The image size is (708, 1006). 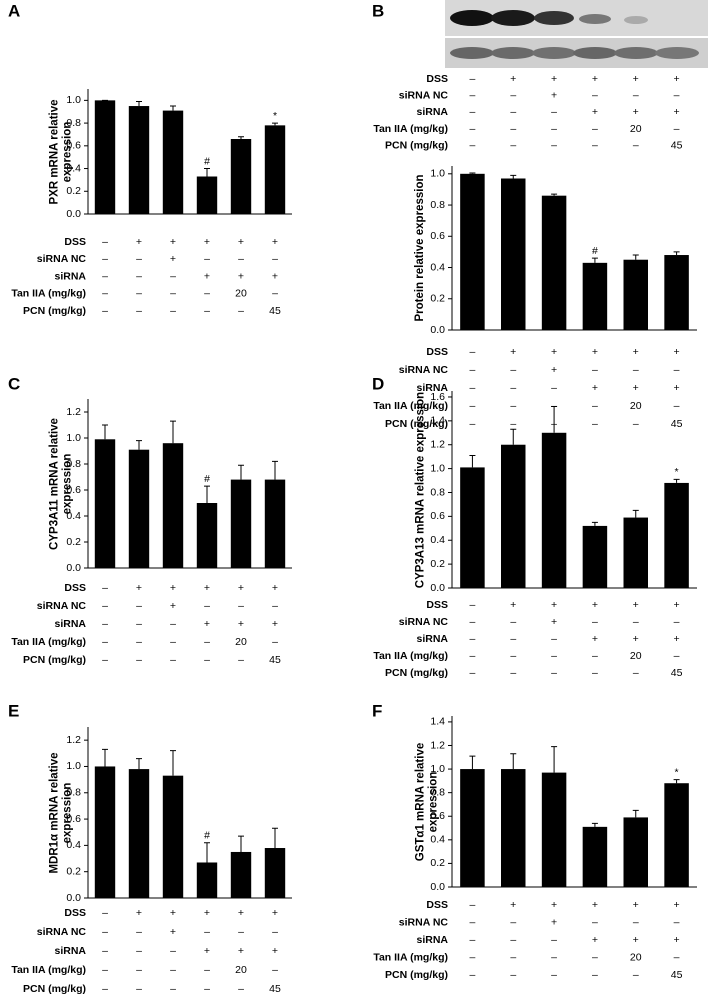 I want to click on y-tick-label: 0.2, so click(x=73, y=542).